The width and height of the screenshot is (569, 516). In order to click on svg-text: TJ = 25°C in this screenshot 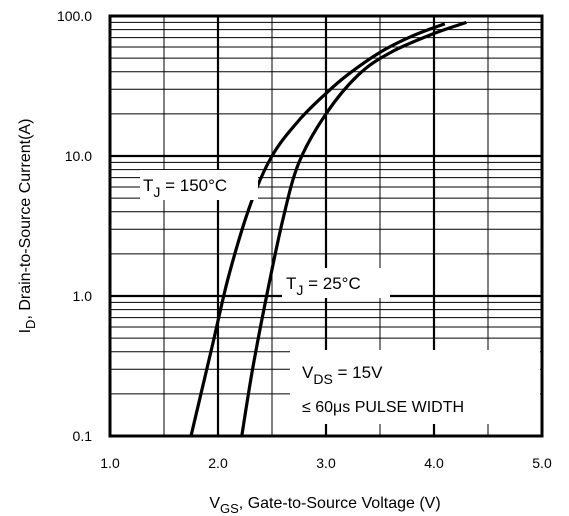, I will do `click(323, 286)`.